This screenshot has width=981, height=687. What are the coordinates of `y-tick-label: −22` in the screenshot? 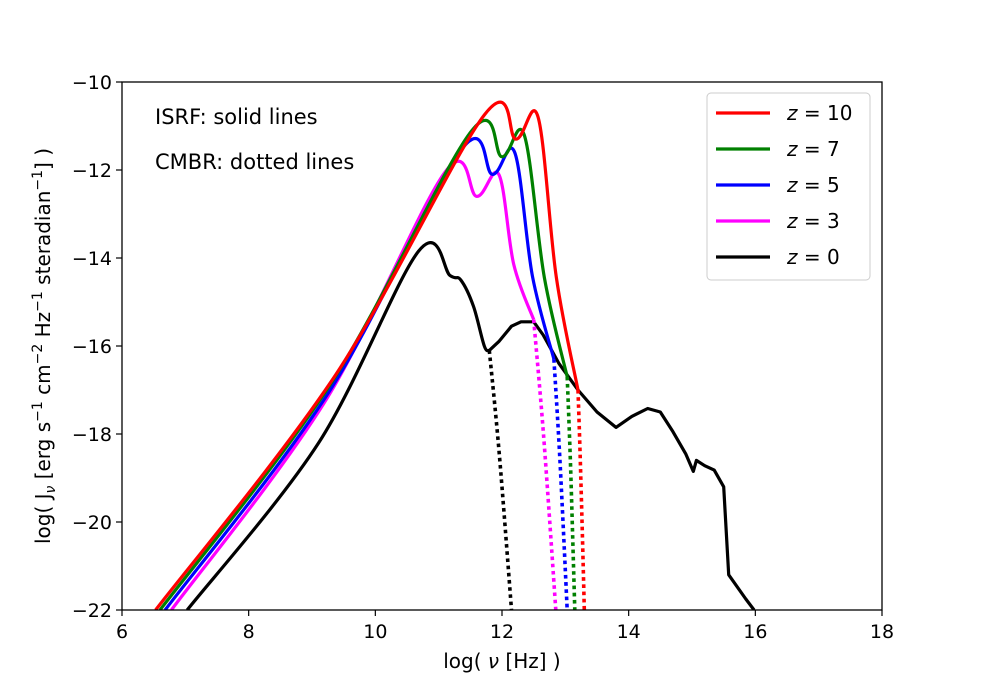 It's located at (92, 611).